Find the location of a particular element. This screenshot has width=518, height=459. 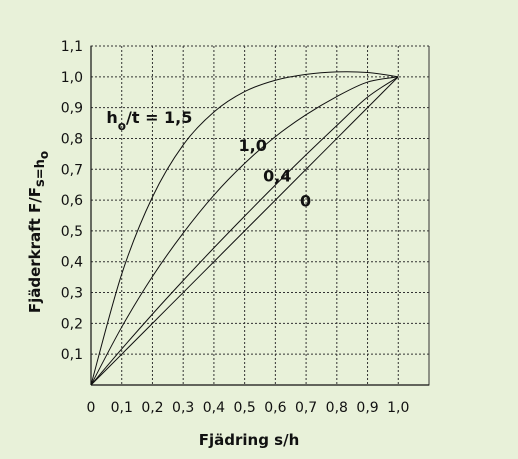

x-tick-label: 0,5 is located at coordinates (245, 408).